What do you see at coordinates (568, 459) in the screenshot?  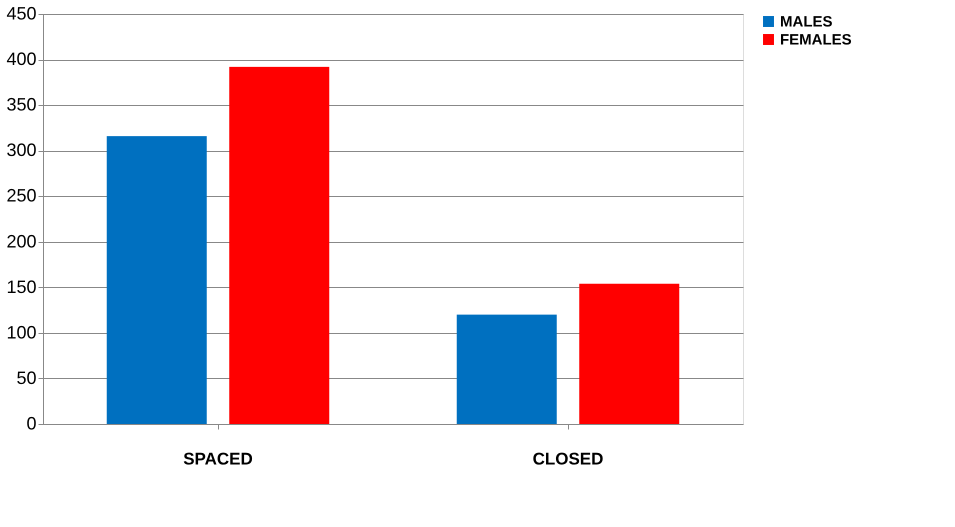 I see `x-tick-label: CLOSED` at bounding box center [568, 459].